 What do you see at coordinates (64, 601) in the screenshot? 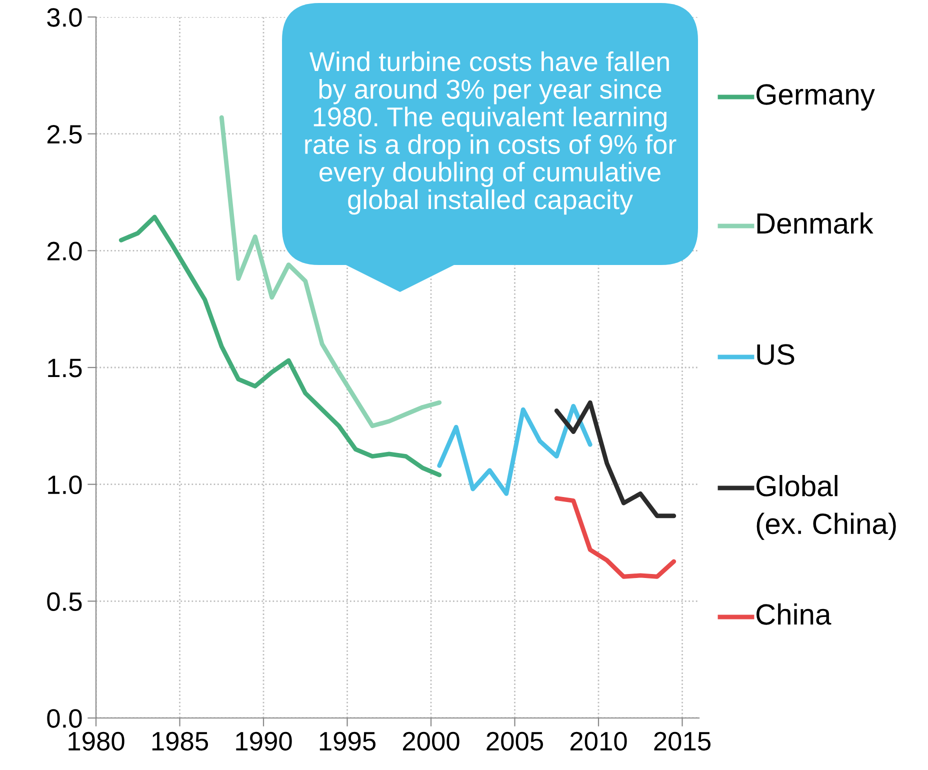
I see `y-tick-label: 0.5` at bounding box center [64, 601].